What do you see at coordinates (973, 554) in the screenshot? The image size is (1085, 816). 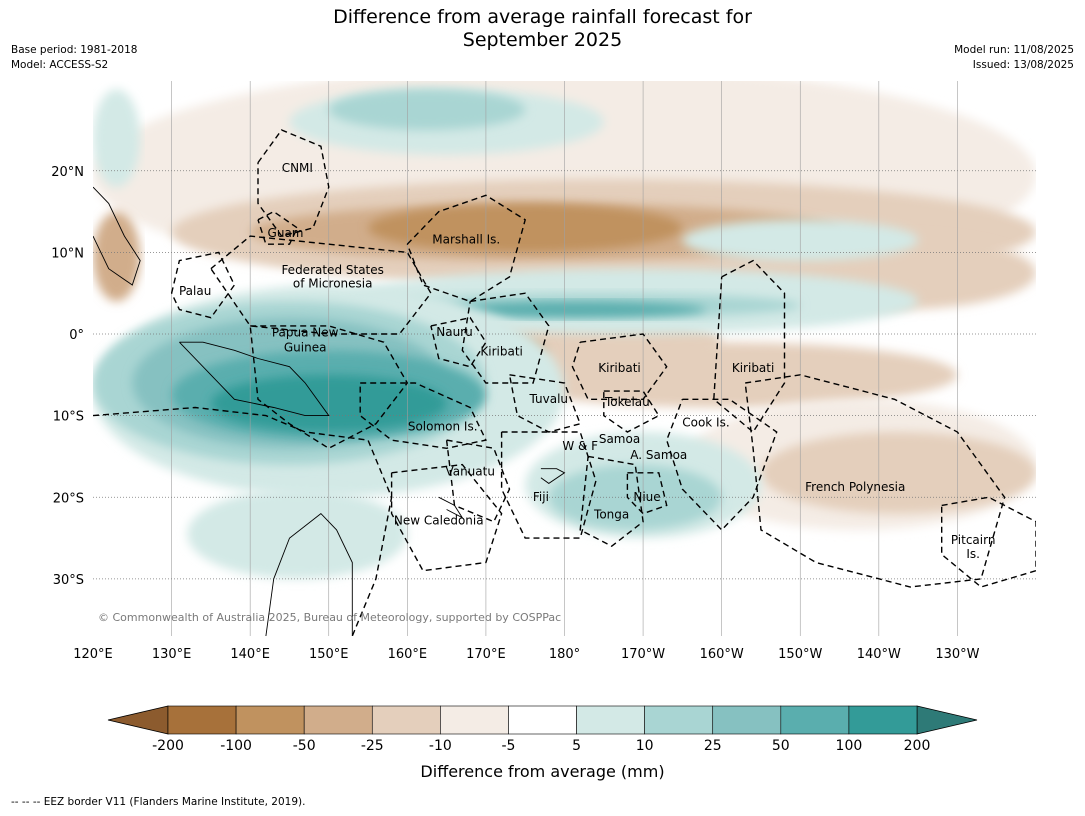 I see `region-label: Is.` at bounding box center [973, 554].